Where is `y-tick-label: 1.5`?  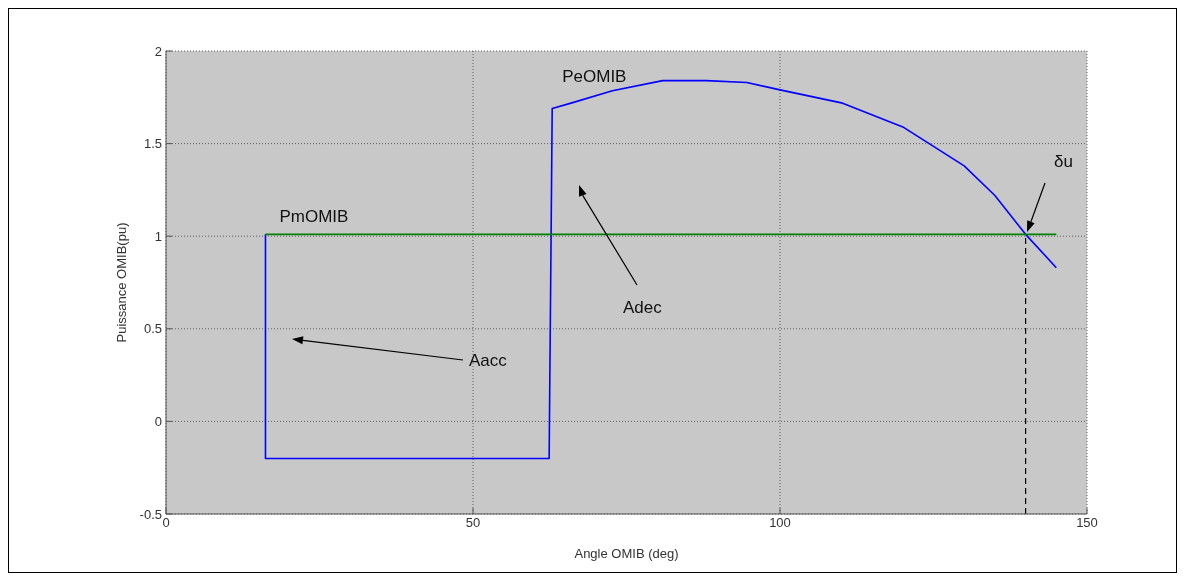
y-tick-label: 1.5 is located at coordinates (152, 144).